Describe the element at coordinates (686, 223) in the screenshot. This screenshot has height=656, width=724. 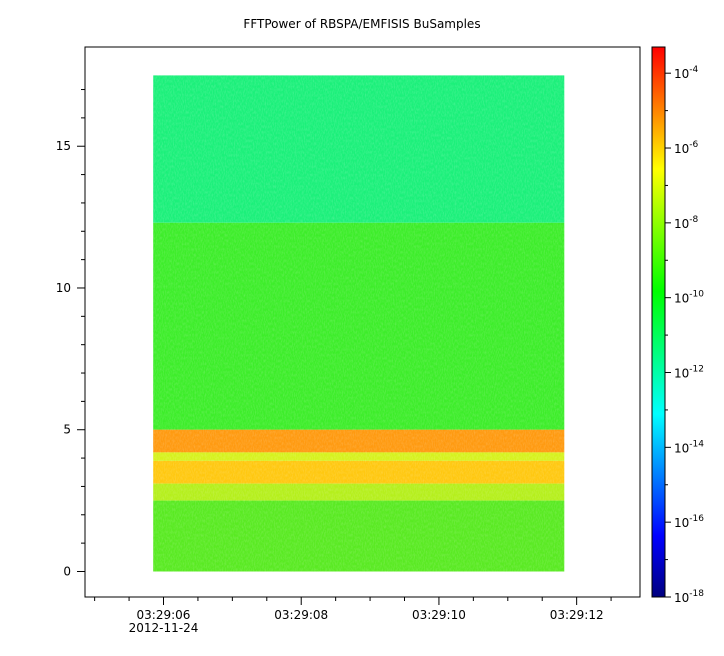
I see `colorbar-tick-label: 10⁻⁸` at that location.